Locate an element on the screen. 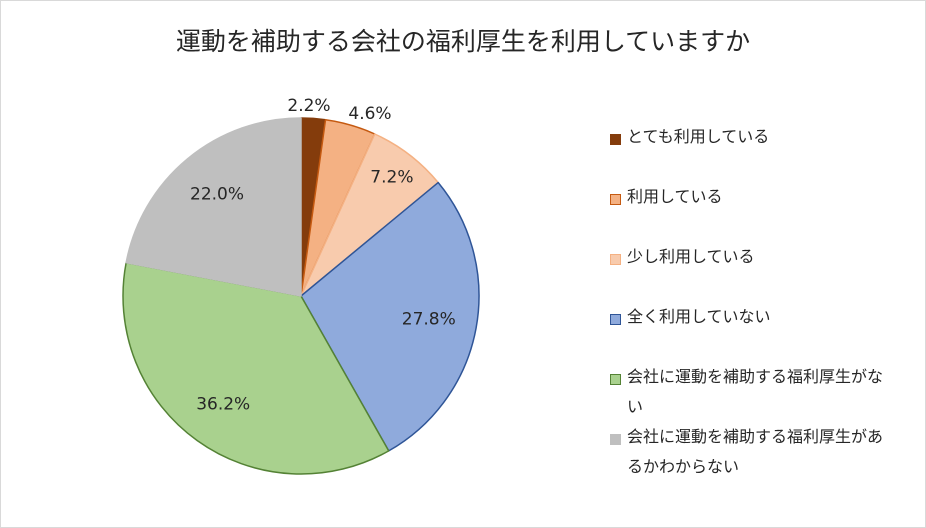 This screenshot has width=926, height=528. legend-label-never: 全く利用していない is located at coordinates (699, 316).